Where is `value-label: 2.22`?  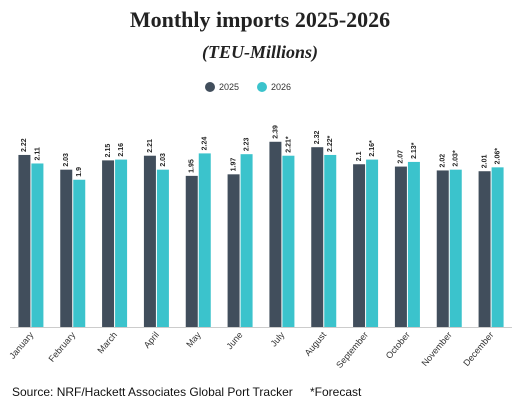
value-label: 2.22 is located at coordinates (24, 145).